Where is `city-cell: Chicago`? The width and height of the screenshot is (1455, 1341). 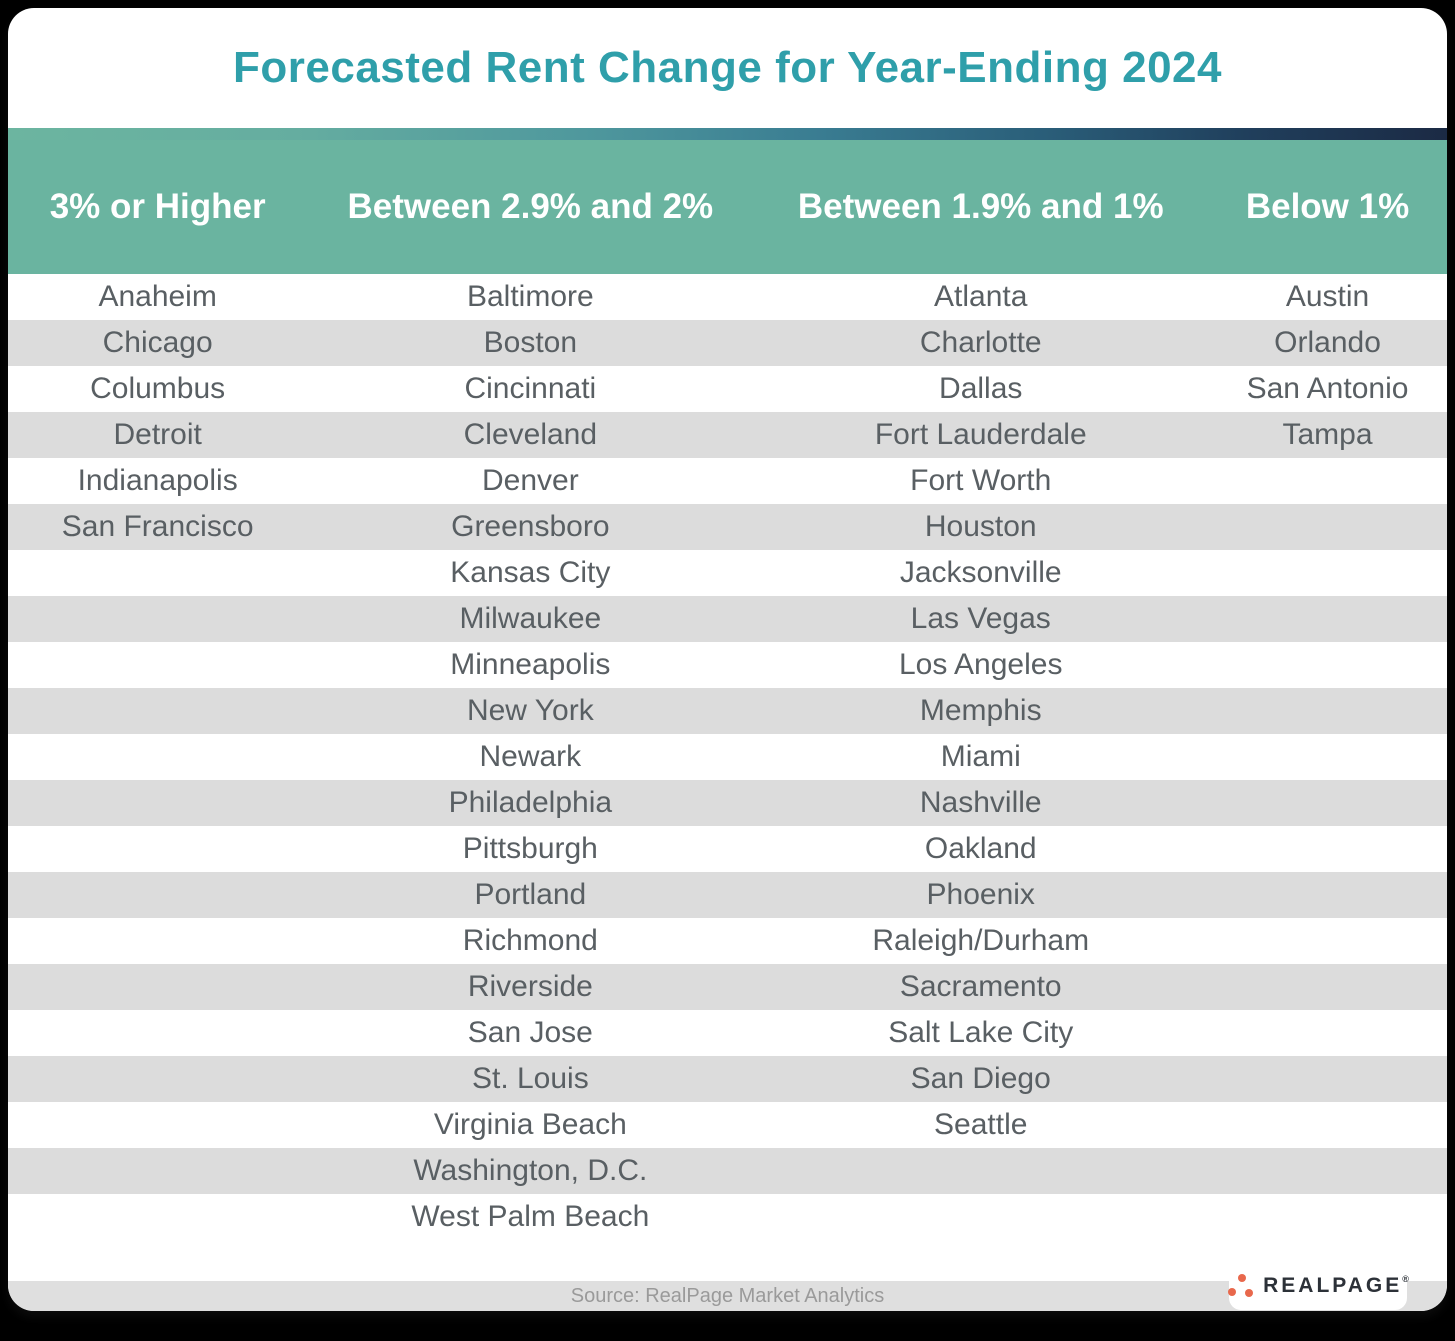 city-cell: Chicago is located at coordinates (157, 342).